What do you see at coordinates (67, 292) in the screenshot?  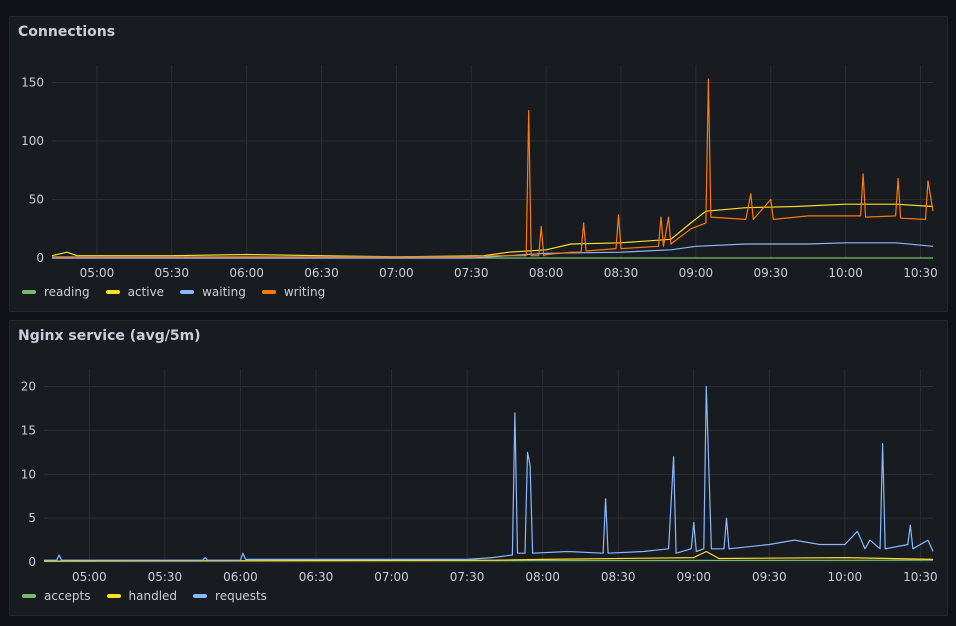 I see `legend-label: reading` at bounding box center [67, 292].